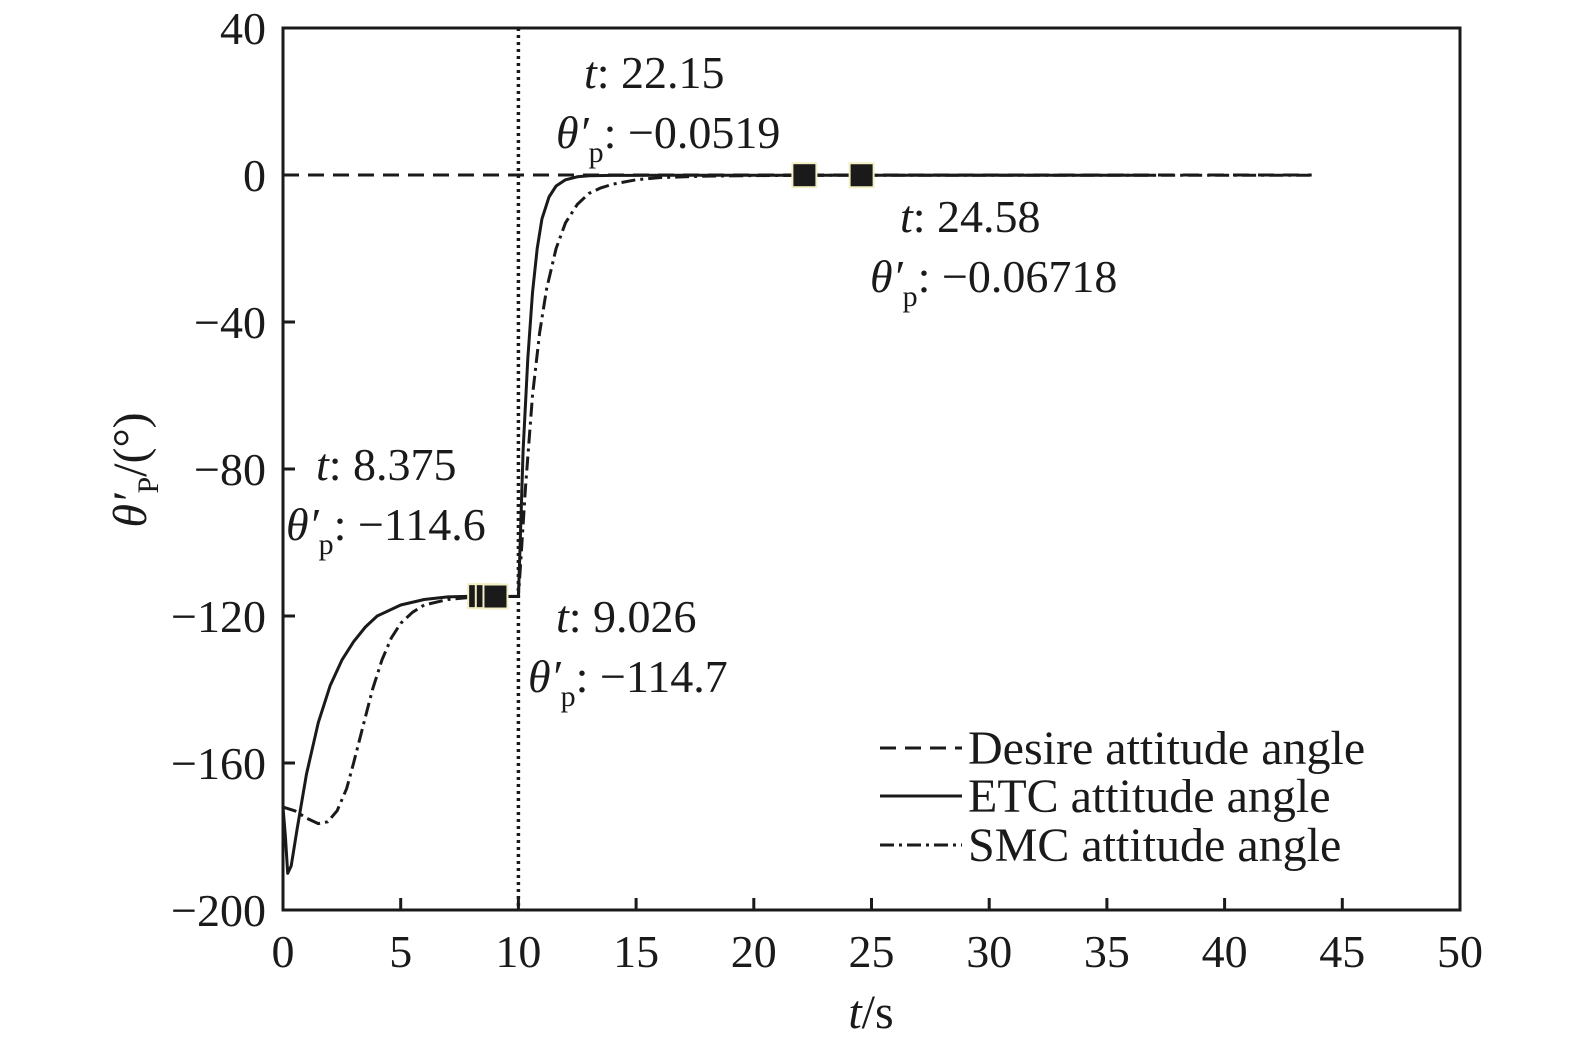 The height and width of the screenshot is (1049, 1575). I want to click on x-tick-label: 35, so click(1107, 951).